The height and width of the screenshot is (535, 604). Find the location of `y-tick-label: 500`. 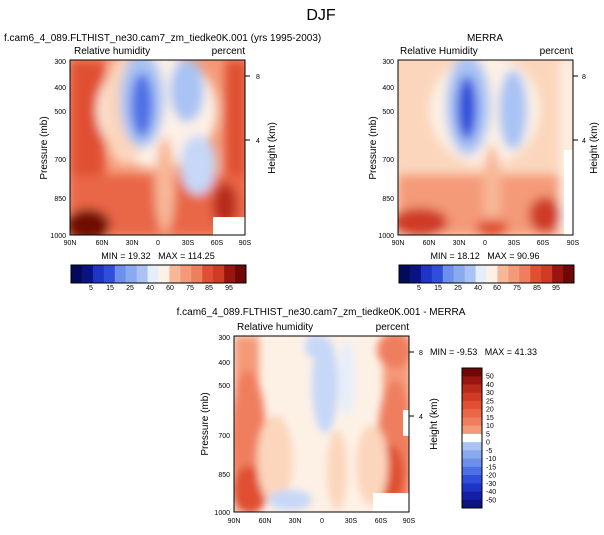

y-tick-label: 500 is located at coordinates (60, 112).